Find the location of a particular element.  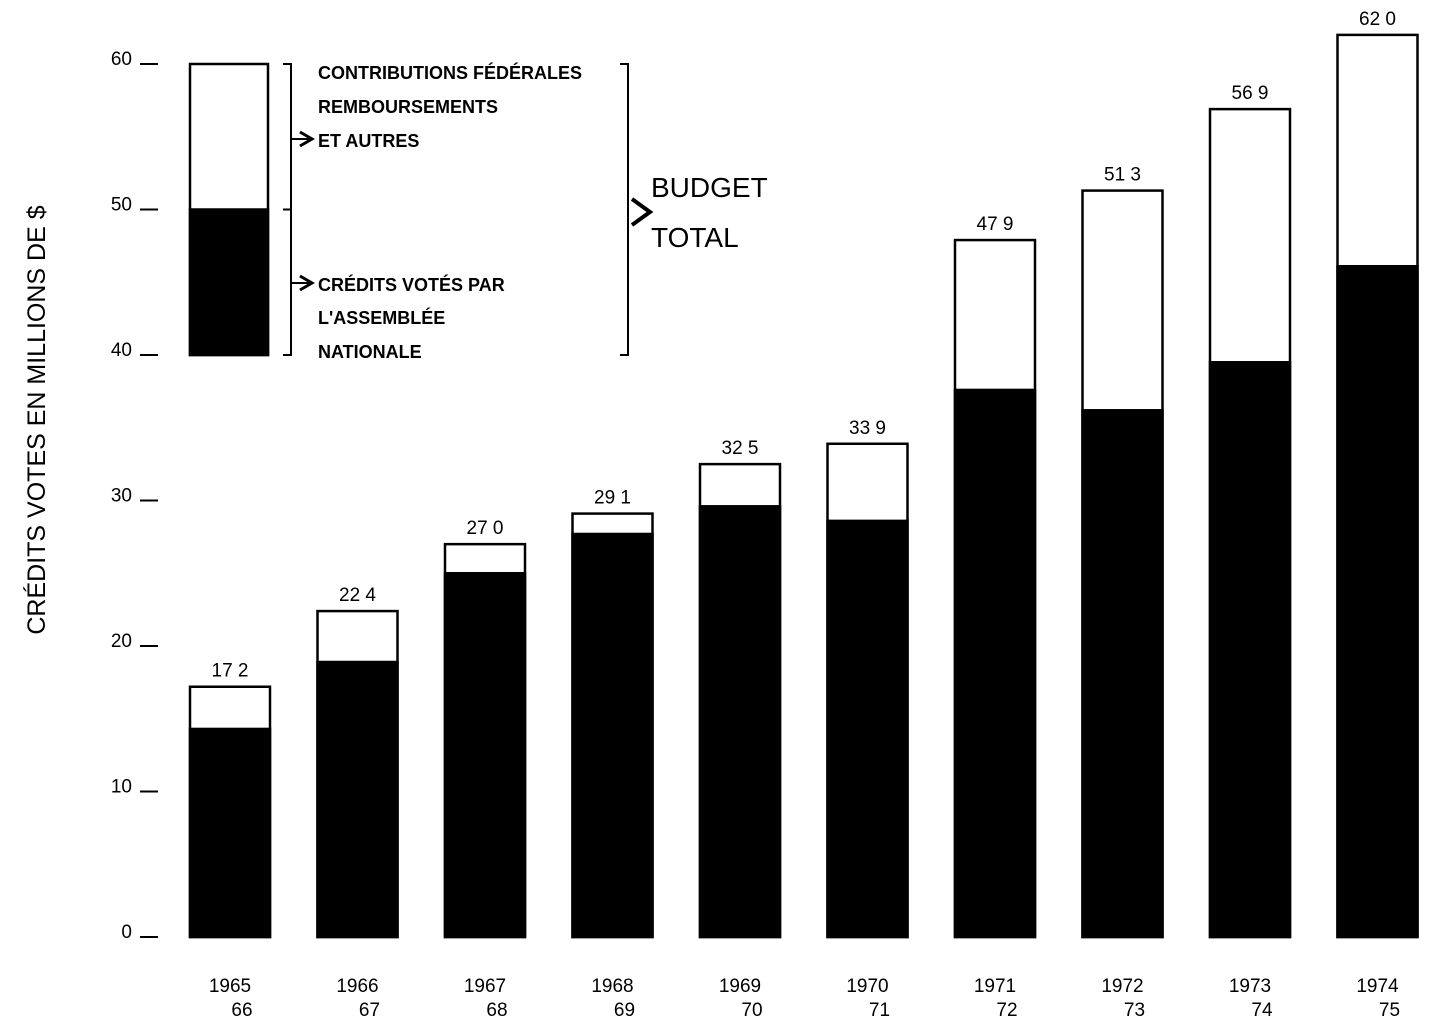

legend-arrow-lower-head is located at coordinates (307, 283).